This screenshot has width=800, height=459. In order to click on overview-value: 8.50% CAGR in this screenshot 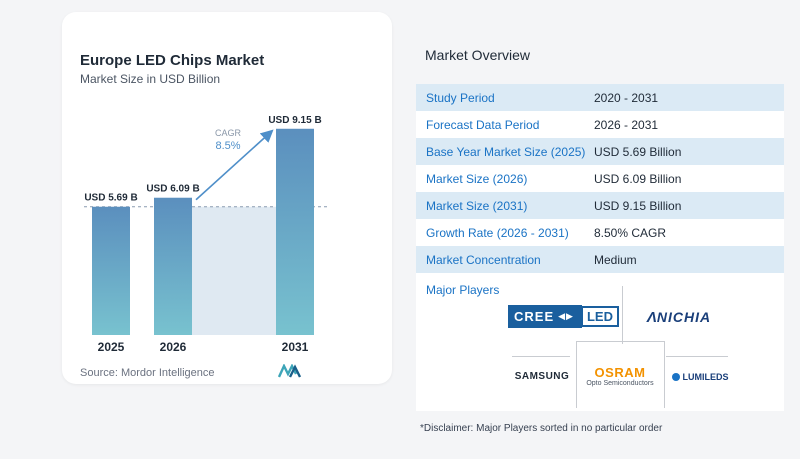, I will do `click(630, 232)`.